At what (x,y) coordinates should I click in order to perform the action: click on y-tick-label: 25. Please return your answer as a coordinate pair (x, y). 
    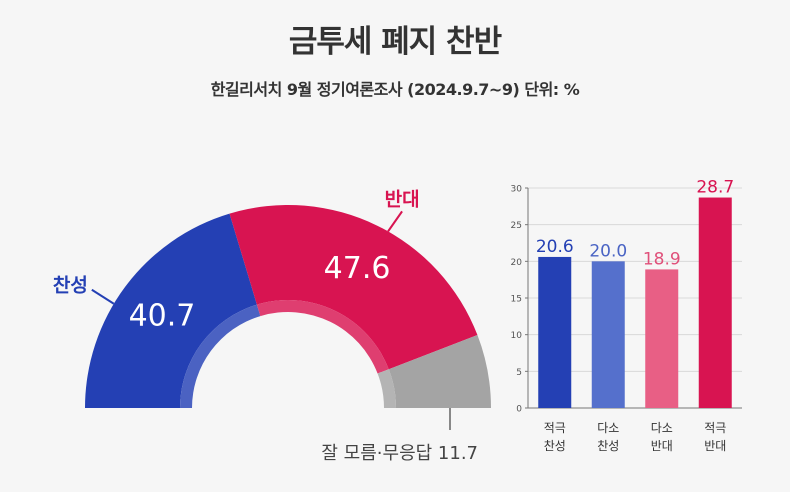
    Looking at the image, I should click on (516, 226).